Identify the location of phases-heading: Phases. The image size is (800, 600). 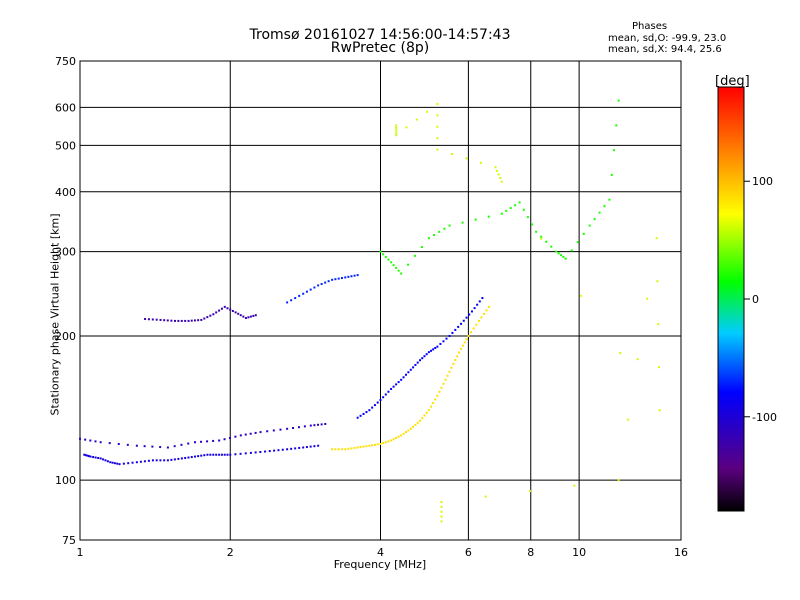
(650, 26).